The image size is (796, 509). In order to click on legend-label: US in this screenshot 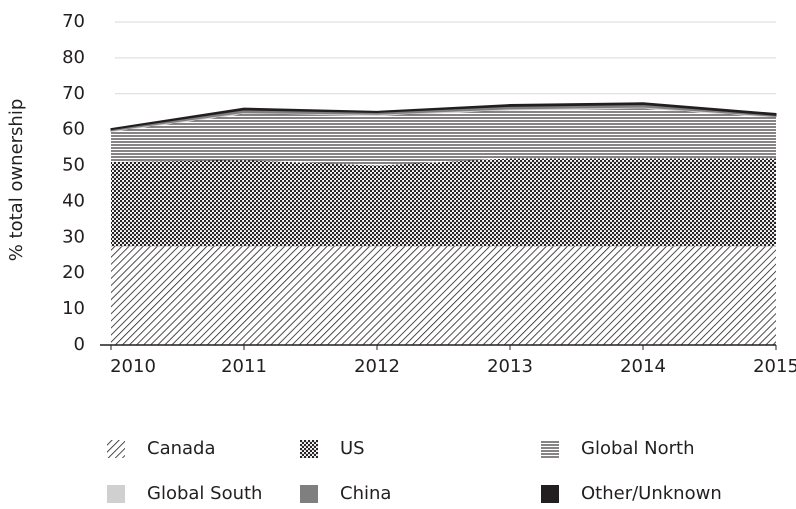, I will do `click(352, 448)`.